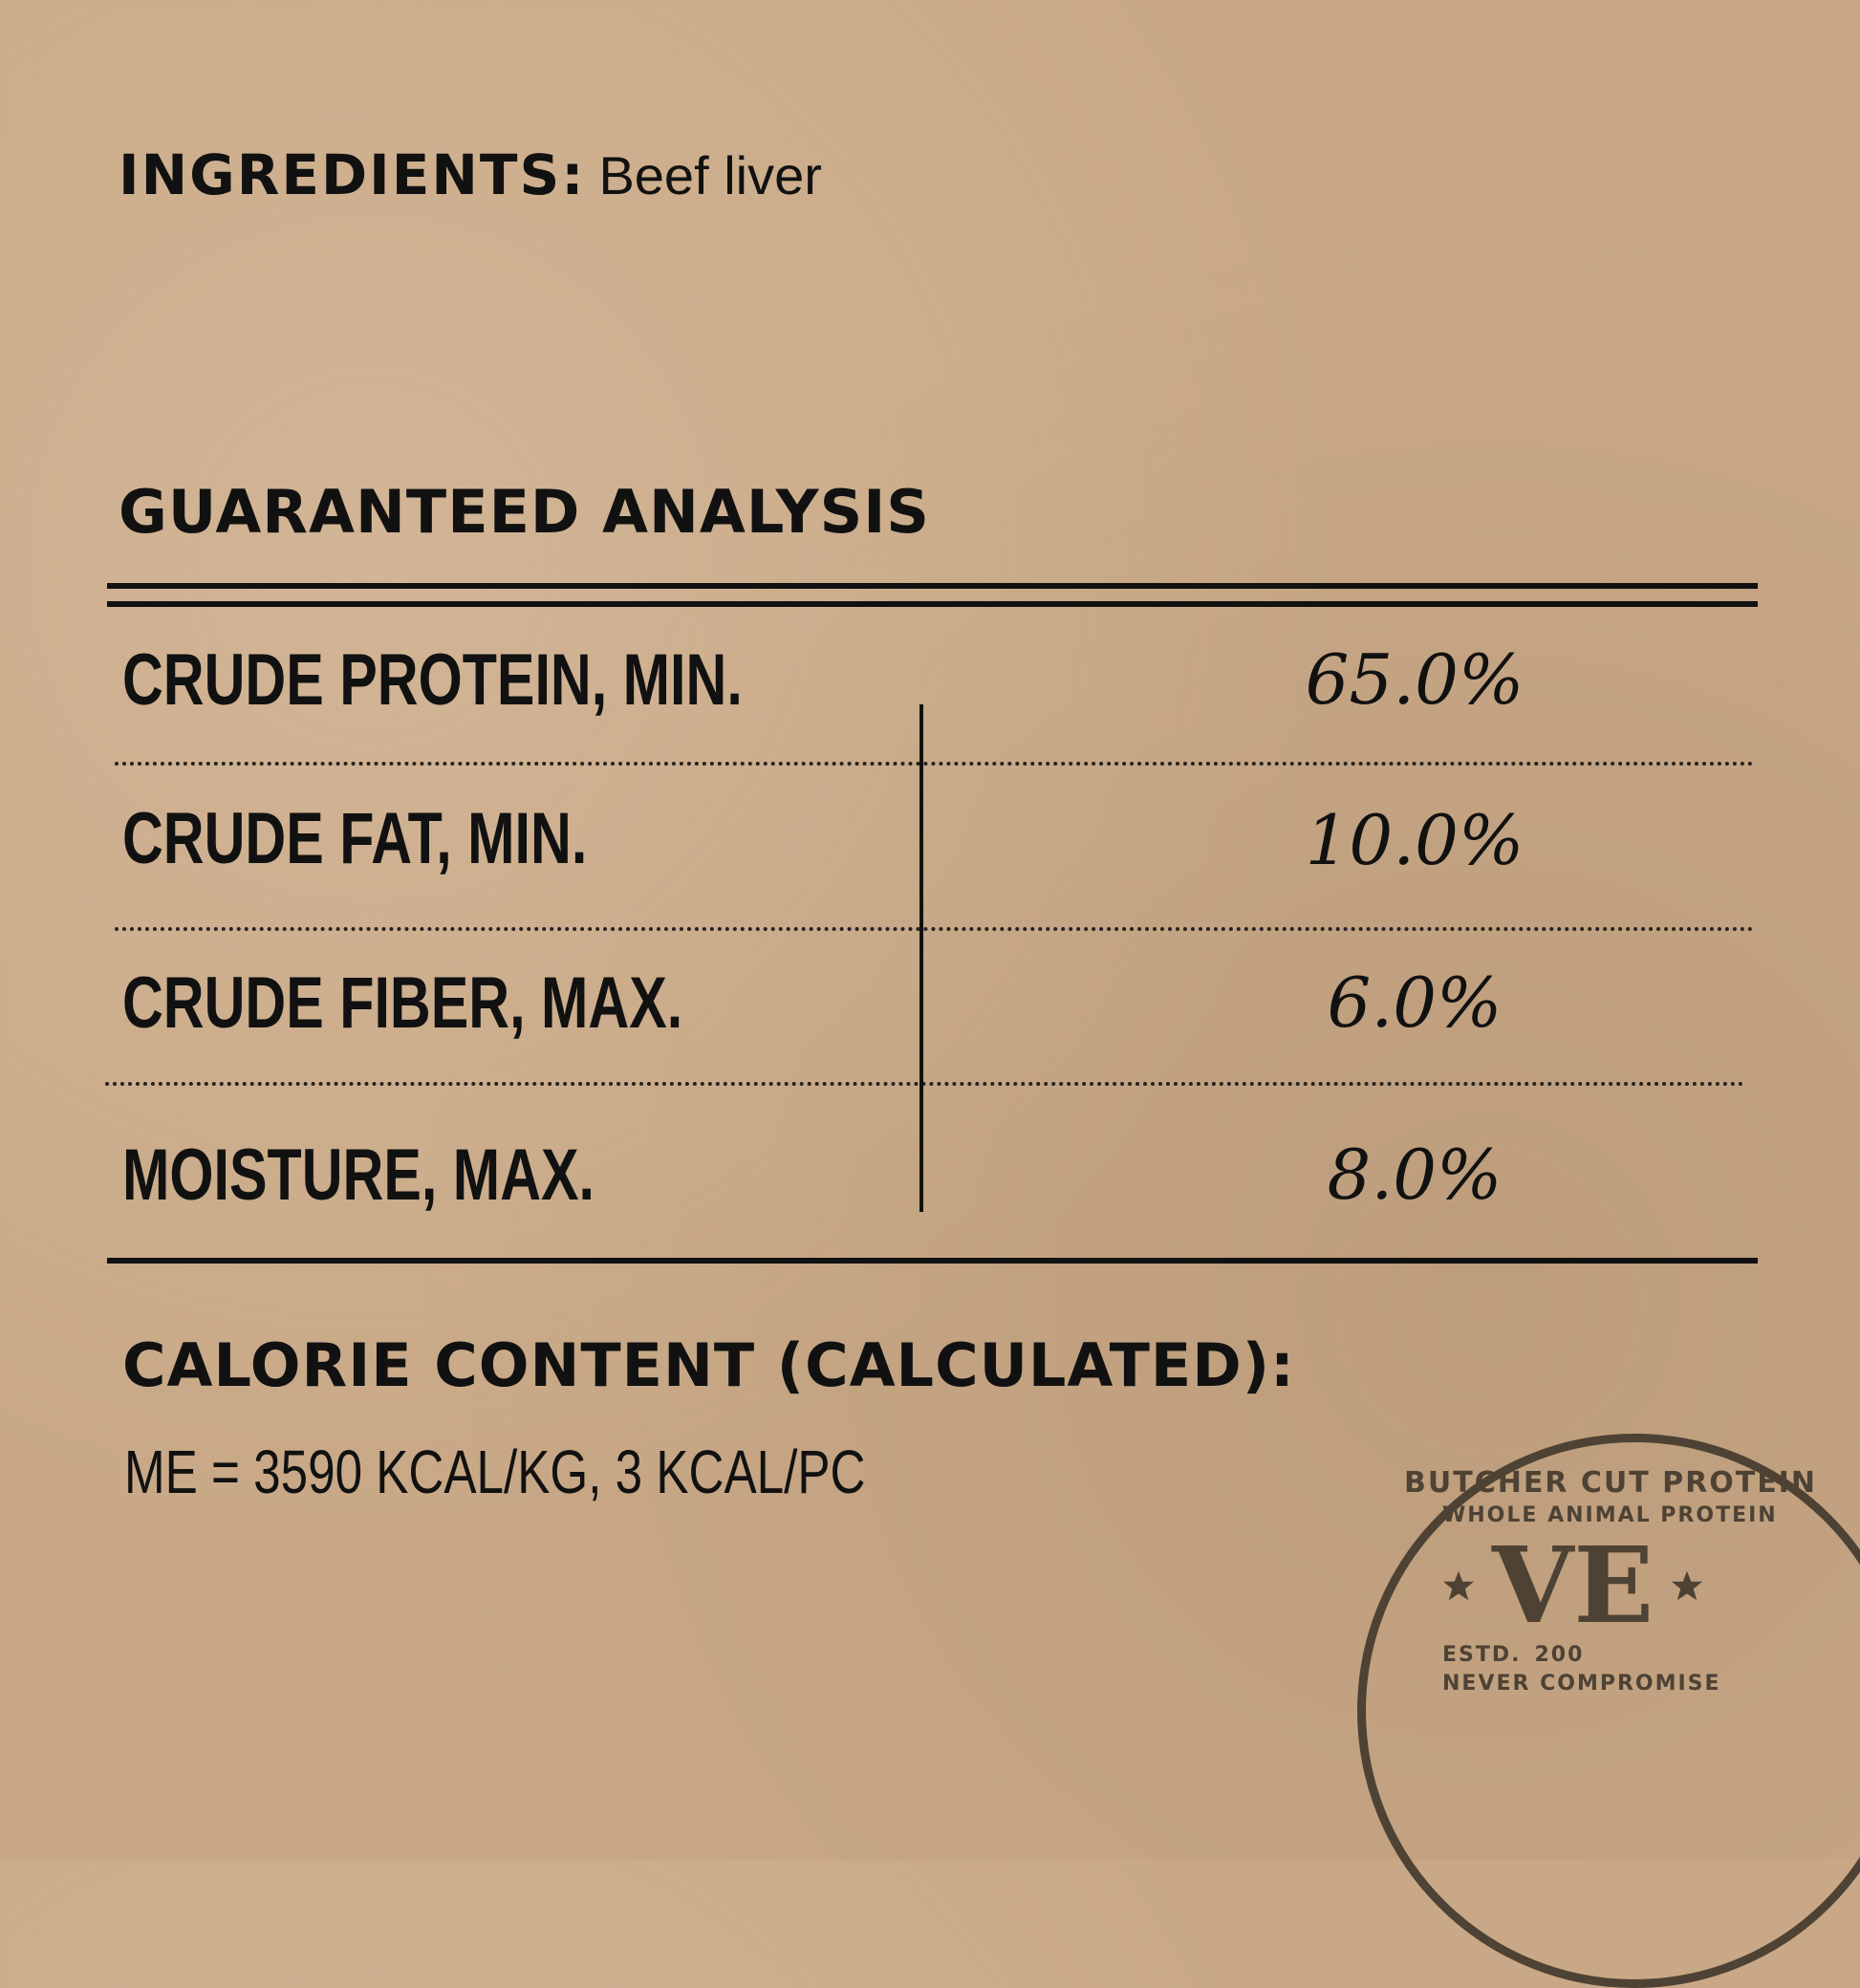 The width and height of the screenshot is (1860, 1988). What do you see at coordinates (1482, 1655) in the screenshot?
I see `stamp-estd: ESTD.` at bounding box center [1482, 1655].